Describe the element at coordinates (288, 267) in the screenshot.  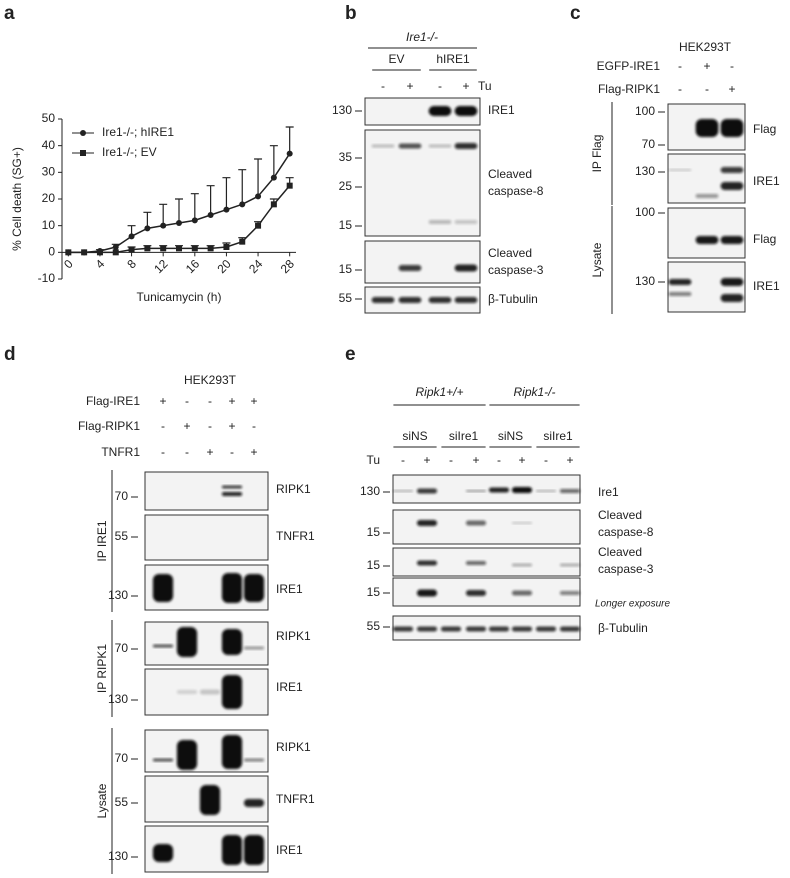
I see `x-tick-label: 28` at that location.